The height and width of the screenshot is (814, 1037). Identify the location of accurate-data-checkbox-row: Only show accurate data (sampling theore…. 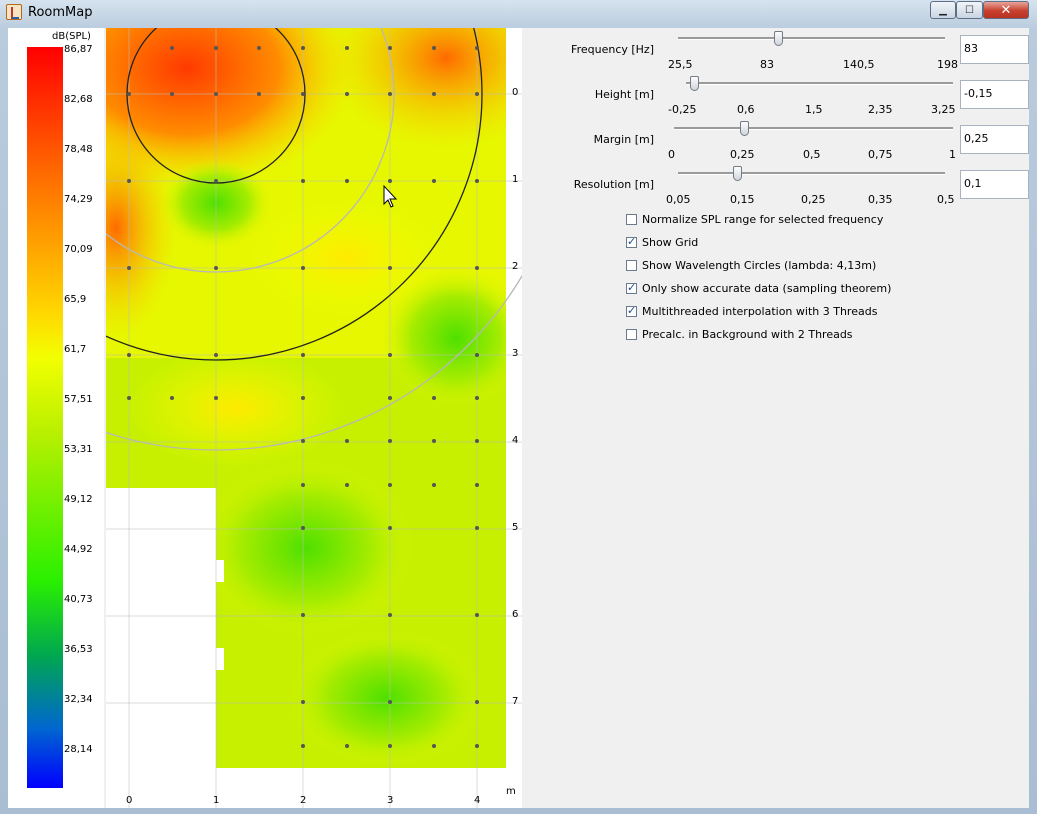
(758, 288).